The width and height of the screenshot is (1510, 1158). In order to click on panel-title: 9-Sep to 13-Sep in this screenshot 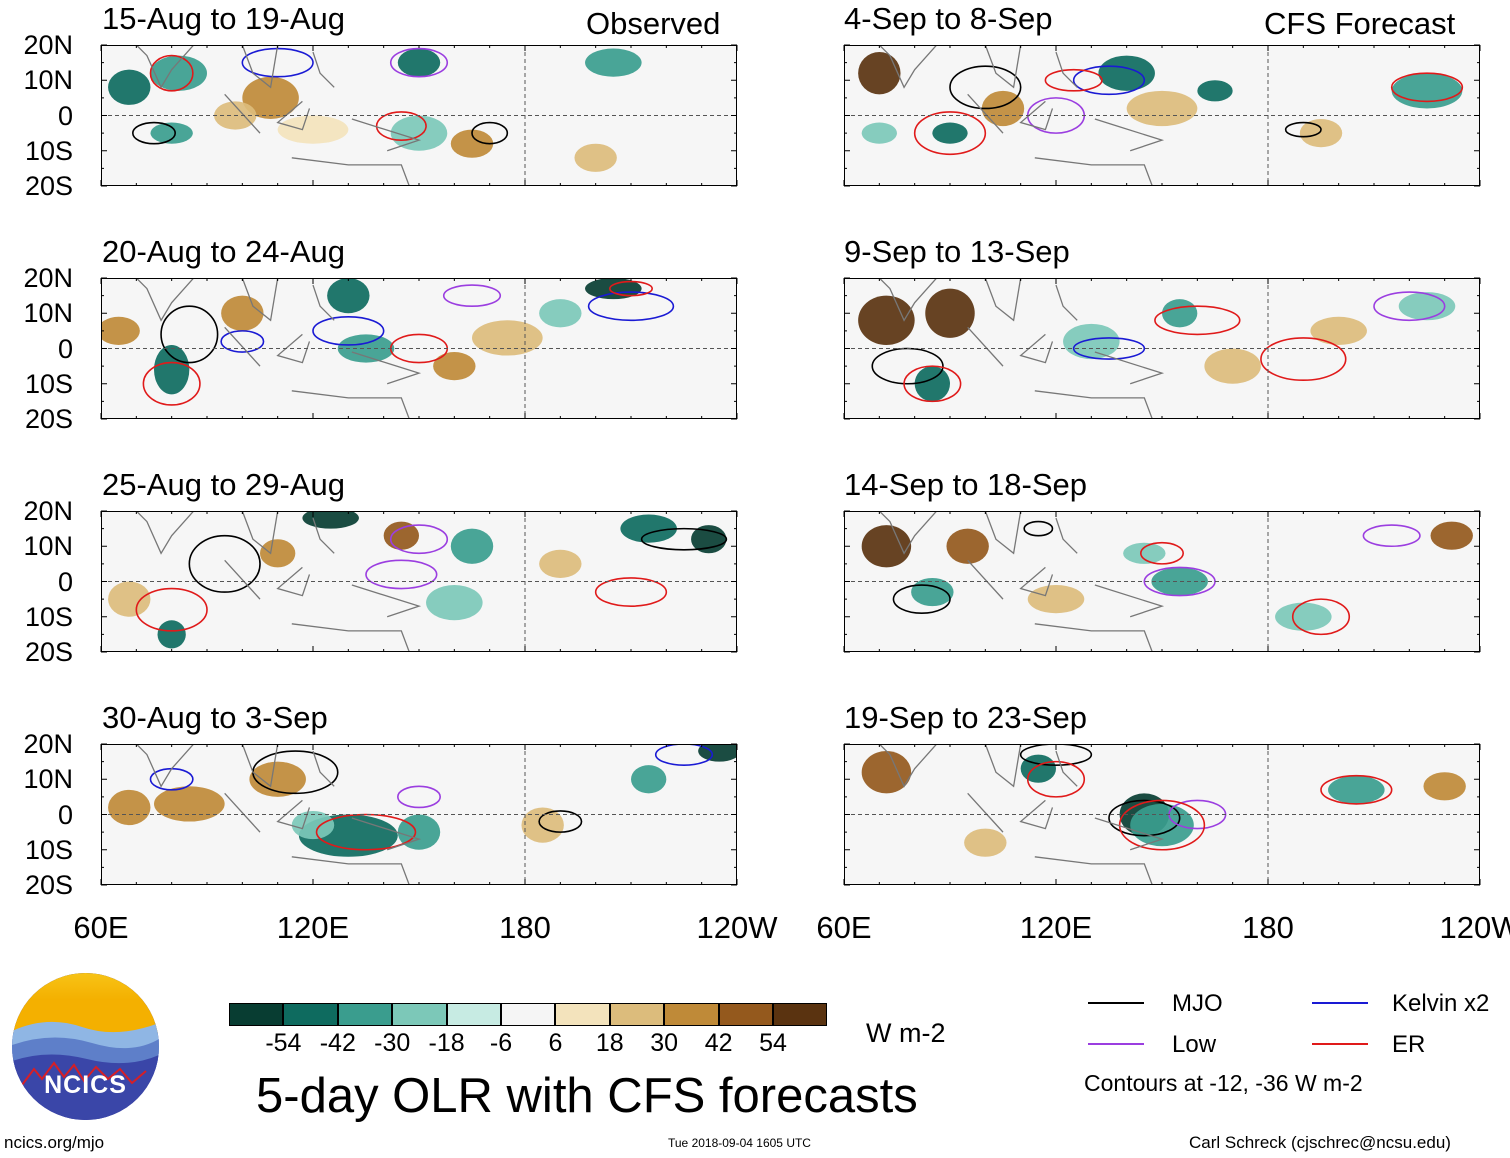, I will do `click(957, 251)`.